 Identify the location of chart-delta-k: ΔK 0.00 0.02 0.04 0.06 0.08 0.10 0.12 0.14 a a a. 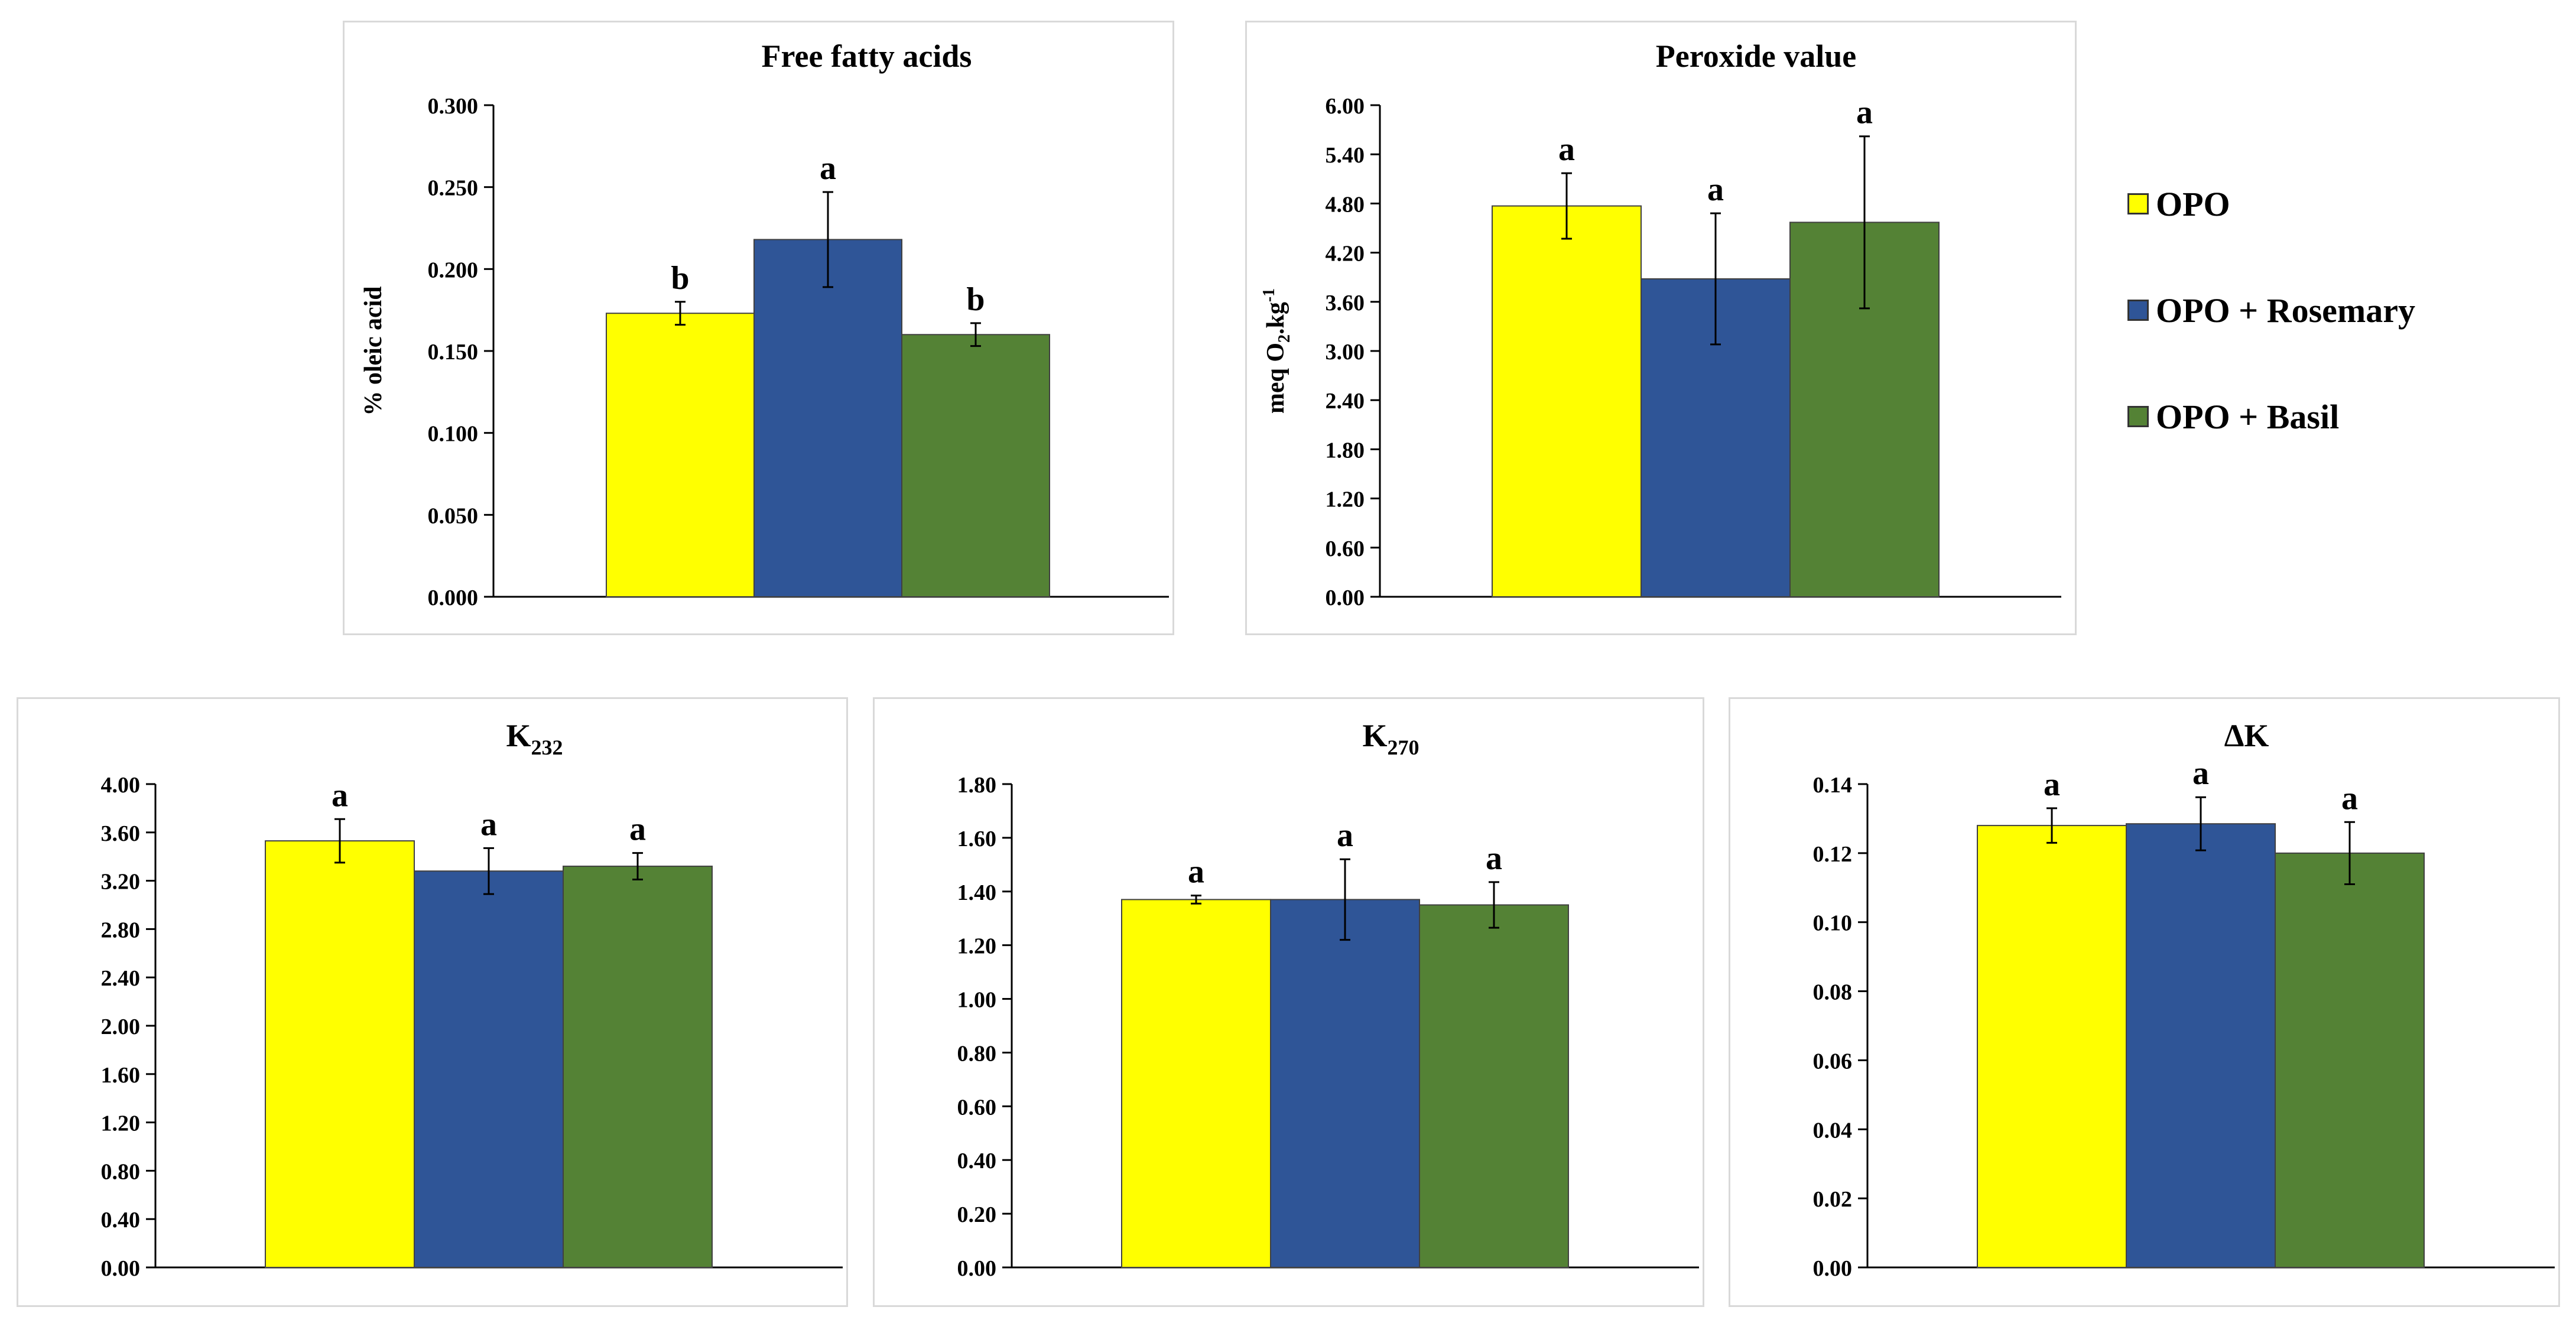
(2184, 999).